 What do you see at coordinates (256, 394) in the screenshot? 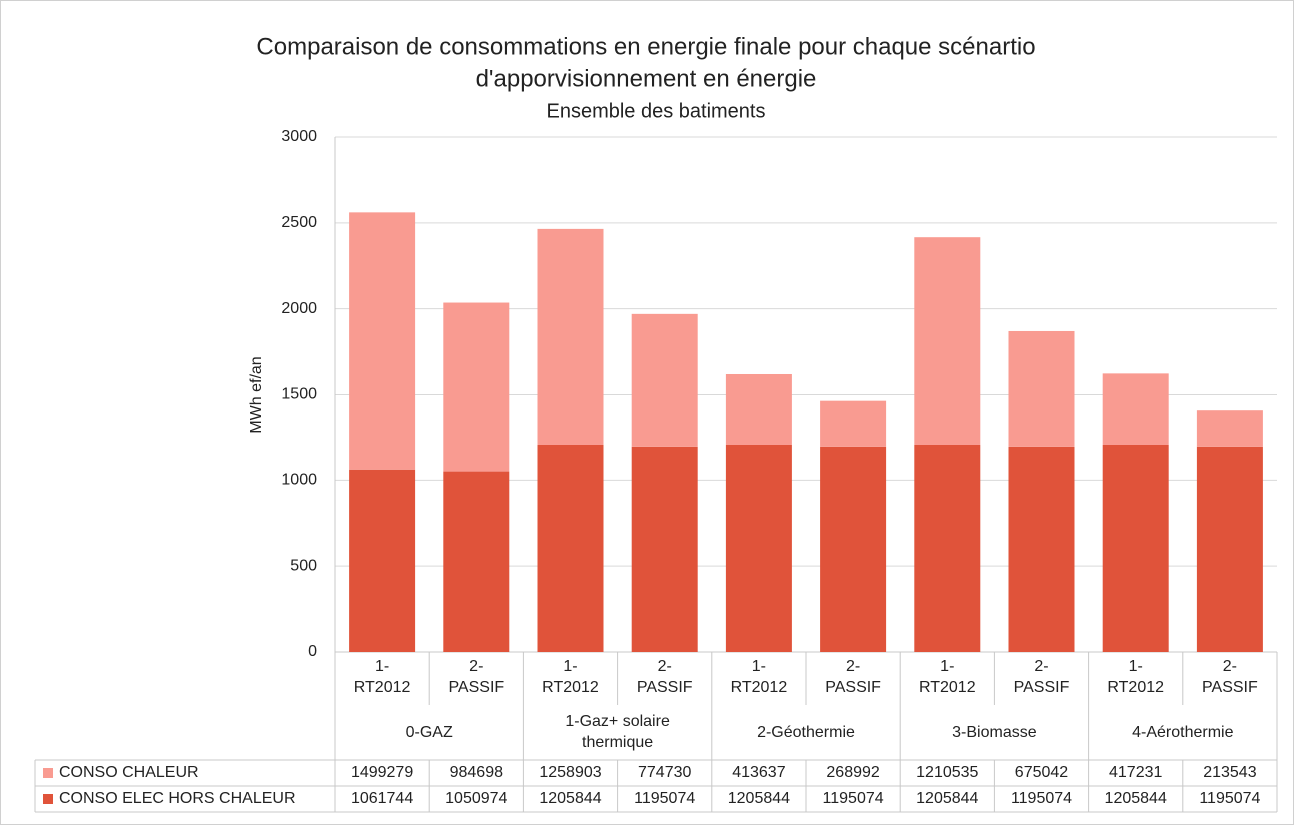
I see `y-axis-label: MWh ef/an` at bounding box center [256, 394].